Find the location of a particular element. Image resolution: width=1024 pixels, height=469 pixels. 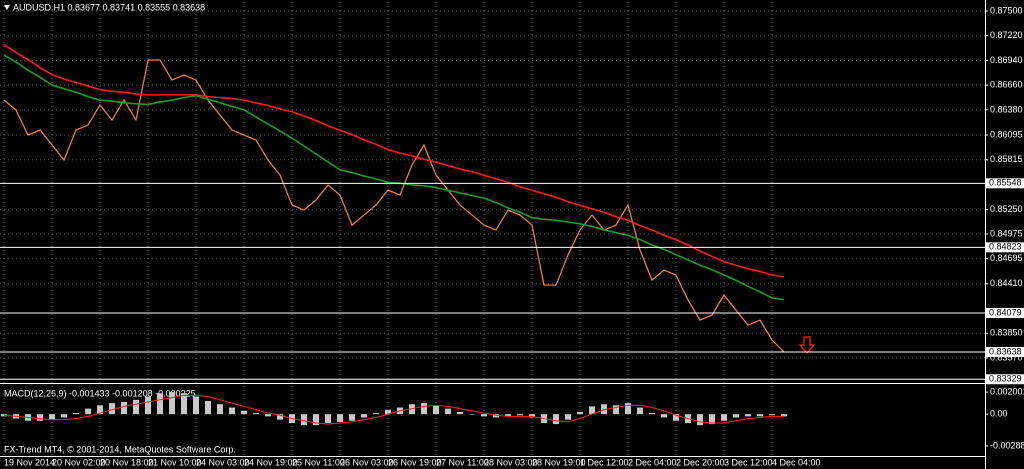

x-tick-label: 25 Nov 11:00 is located at coordinates (318, 462).